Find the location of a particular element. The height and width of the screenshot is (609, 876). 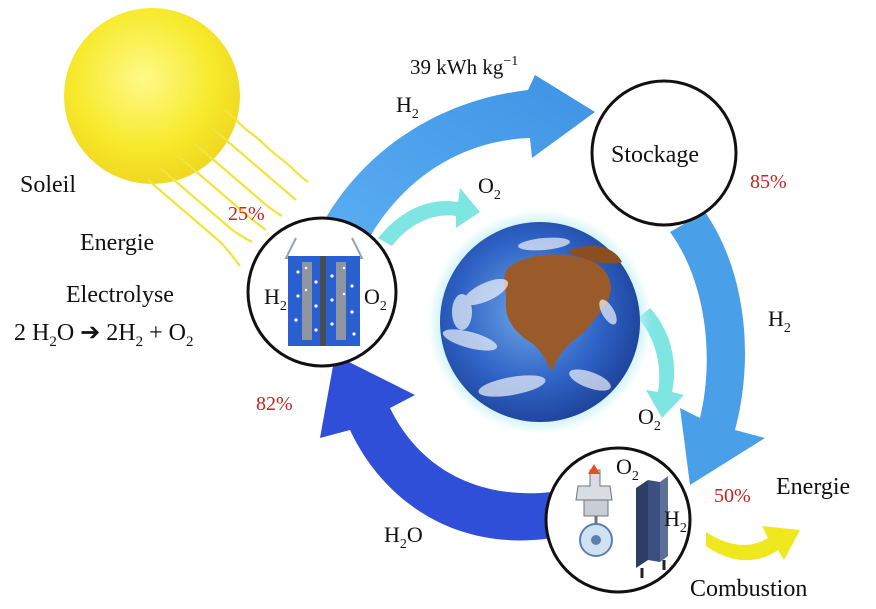

electrode-right is located at coordinates (341, 301).